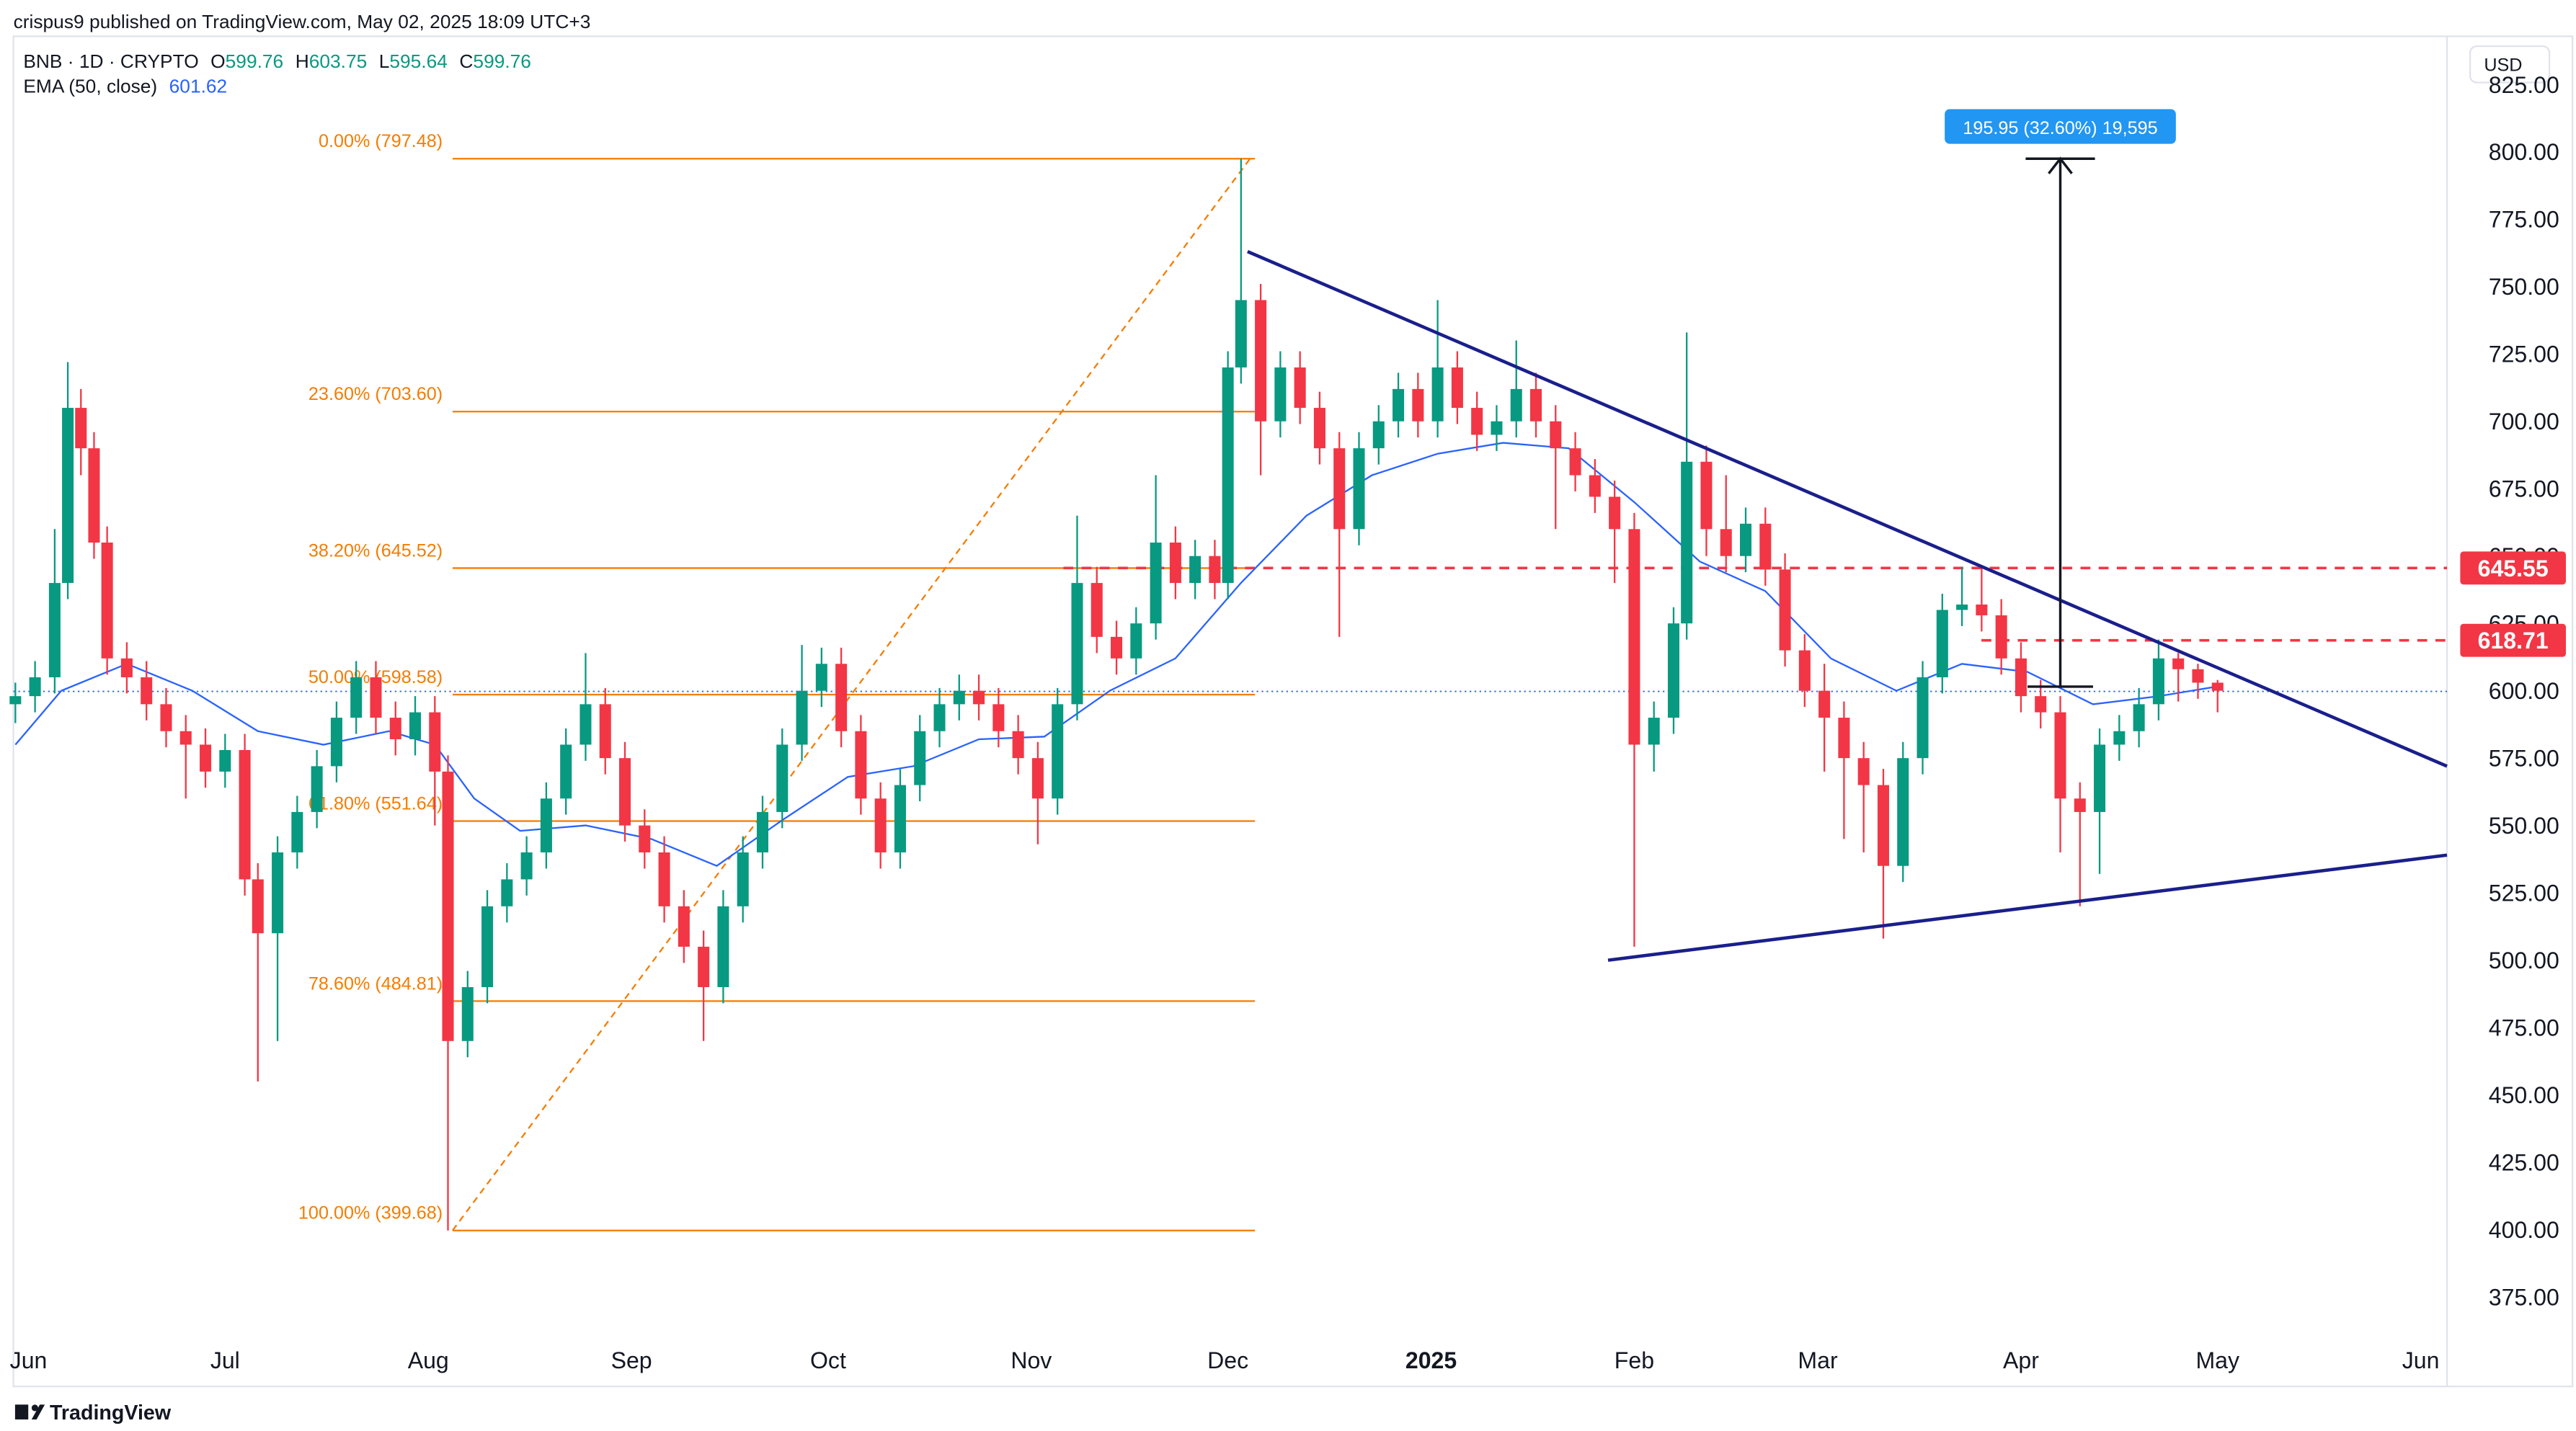  What do you see at coordinates (2524, 355) in the screenshot?
I see `y-tick-label: 725.00` at bounding box center [2524, 355].